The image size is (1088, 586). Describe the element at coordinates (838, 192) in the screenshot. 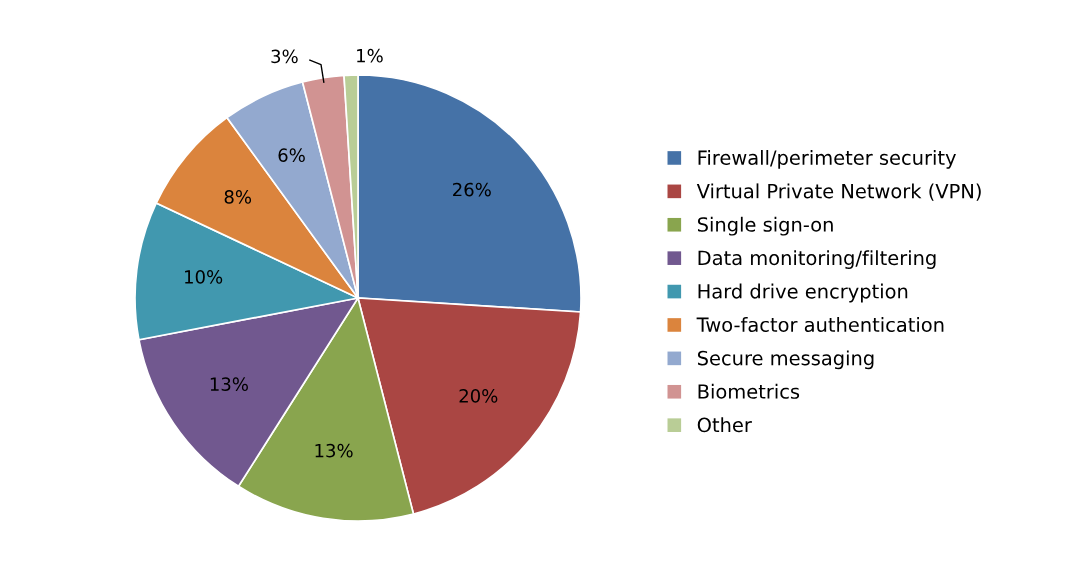

I see `legend-label: Virtual Private Network (VPN)` at that location.